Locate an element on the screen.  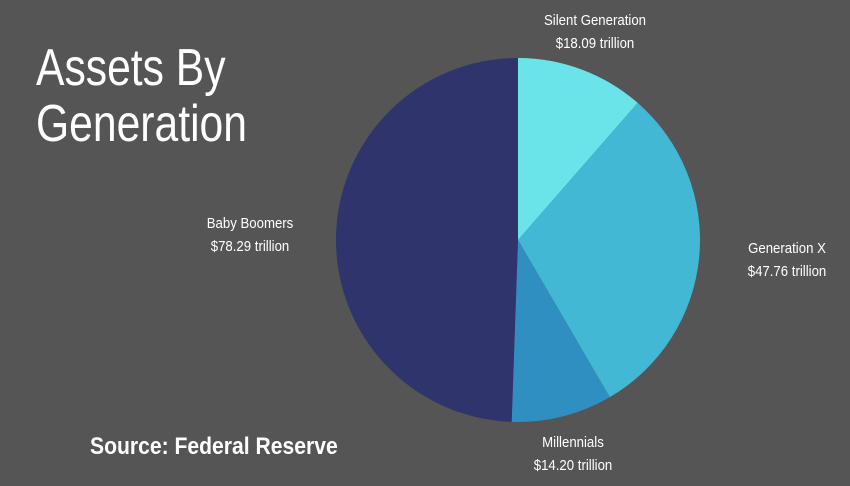
label-silent-generation-value: $18.09 trillion is located at coordinates (595, 43).